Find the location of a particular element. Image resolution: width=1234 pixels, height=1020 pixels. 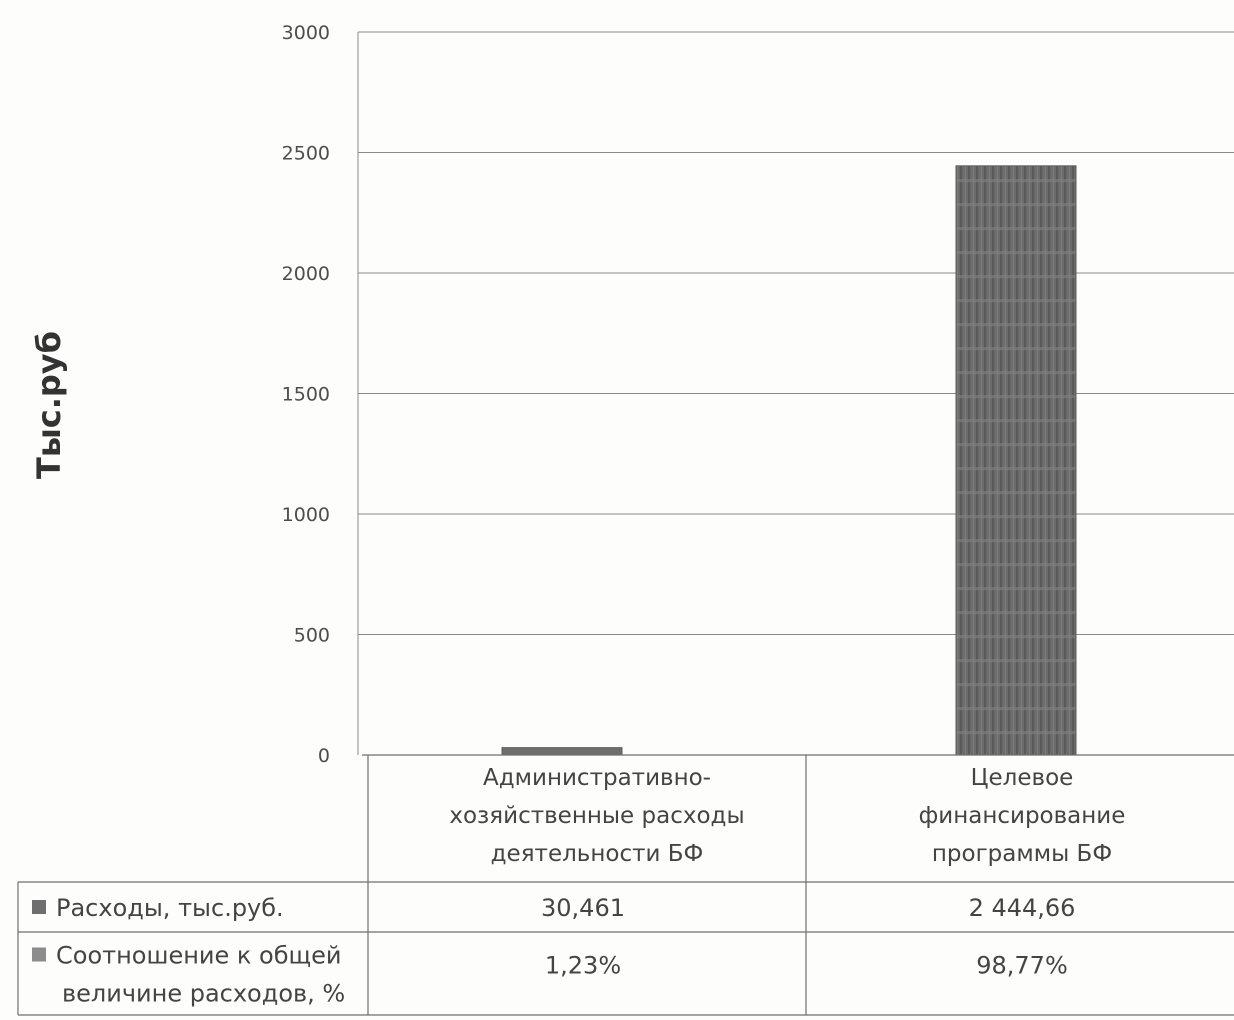

table-cell-2-1: 1,23% is located at coordinates (583, 966).